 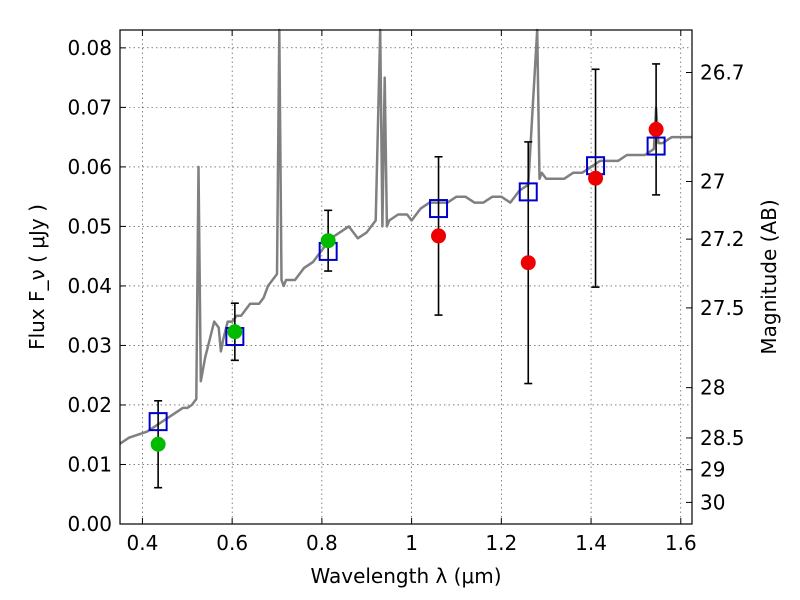 What do you see at coordinates (405, 576) in the screenshot?
I see `x-axis-label: Wavelength λ (μm)` at bounding box center [405, 576].